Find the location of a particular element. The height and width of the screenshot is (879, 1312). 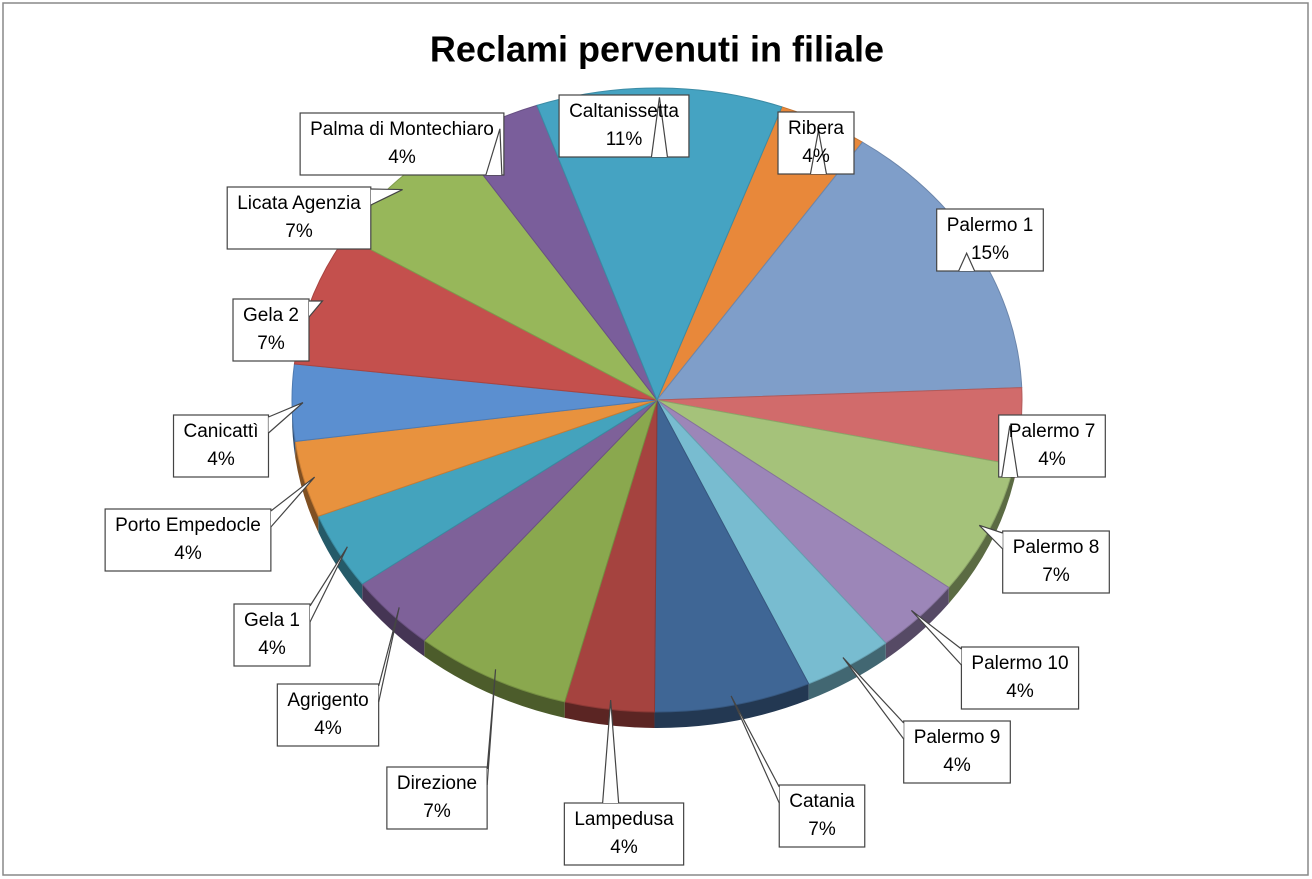

data-label: Palermo 8 7% is located at coordinates (1044, 559).